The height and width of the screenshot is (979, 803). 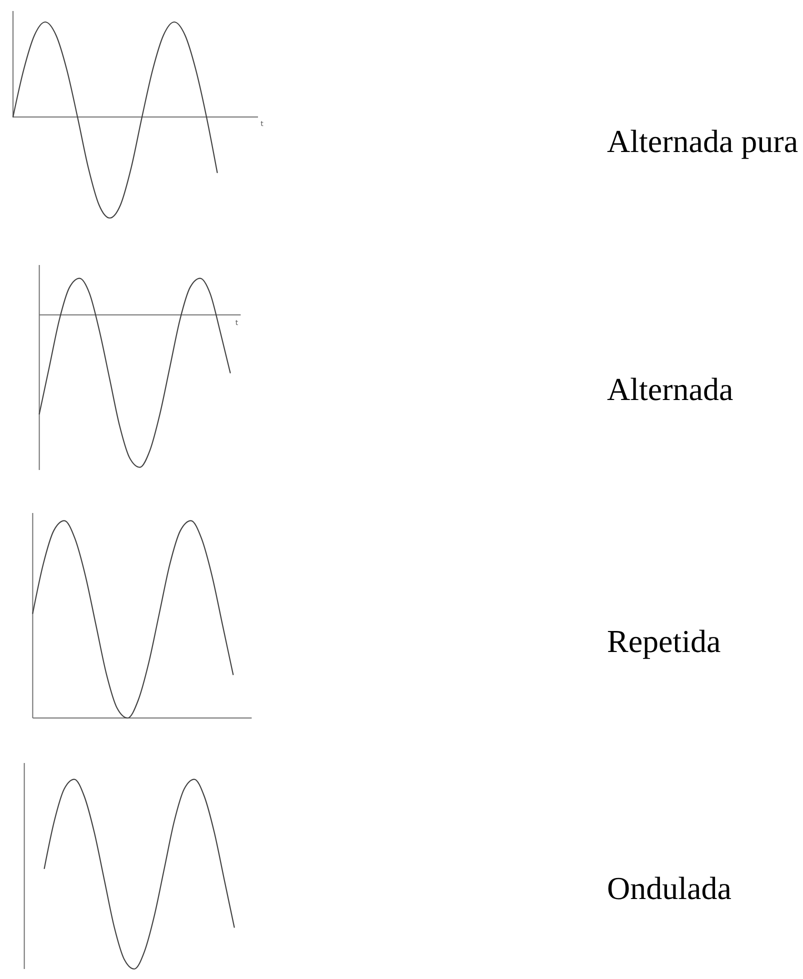 What do you see at coordinates (670, 389) in the screenshot?
I see `text: Alternada` at bounding box center [670, 389].